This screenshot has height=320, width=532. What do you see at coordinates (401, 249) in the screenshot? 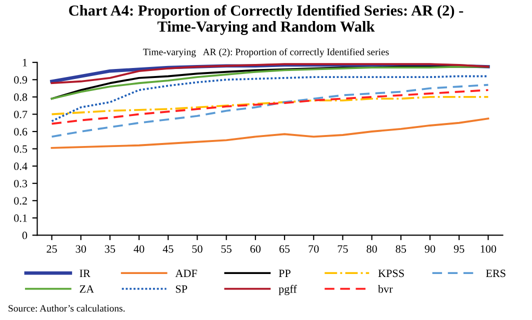
I see `x-tick-label: 85` at bounding box center [401, 249].